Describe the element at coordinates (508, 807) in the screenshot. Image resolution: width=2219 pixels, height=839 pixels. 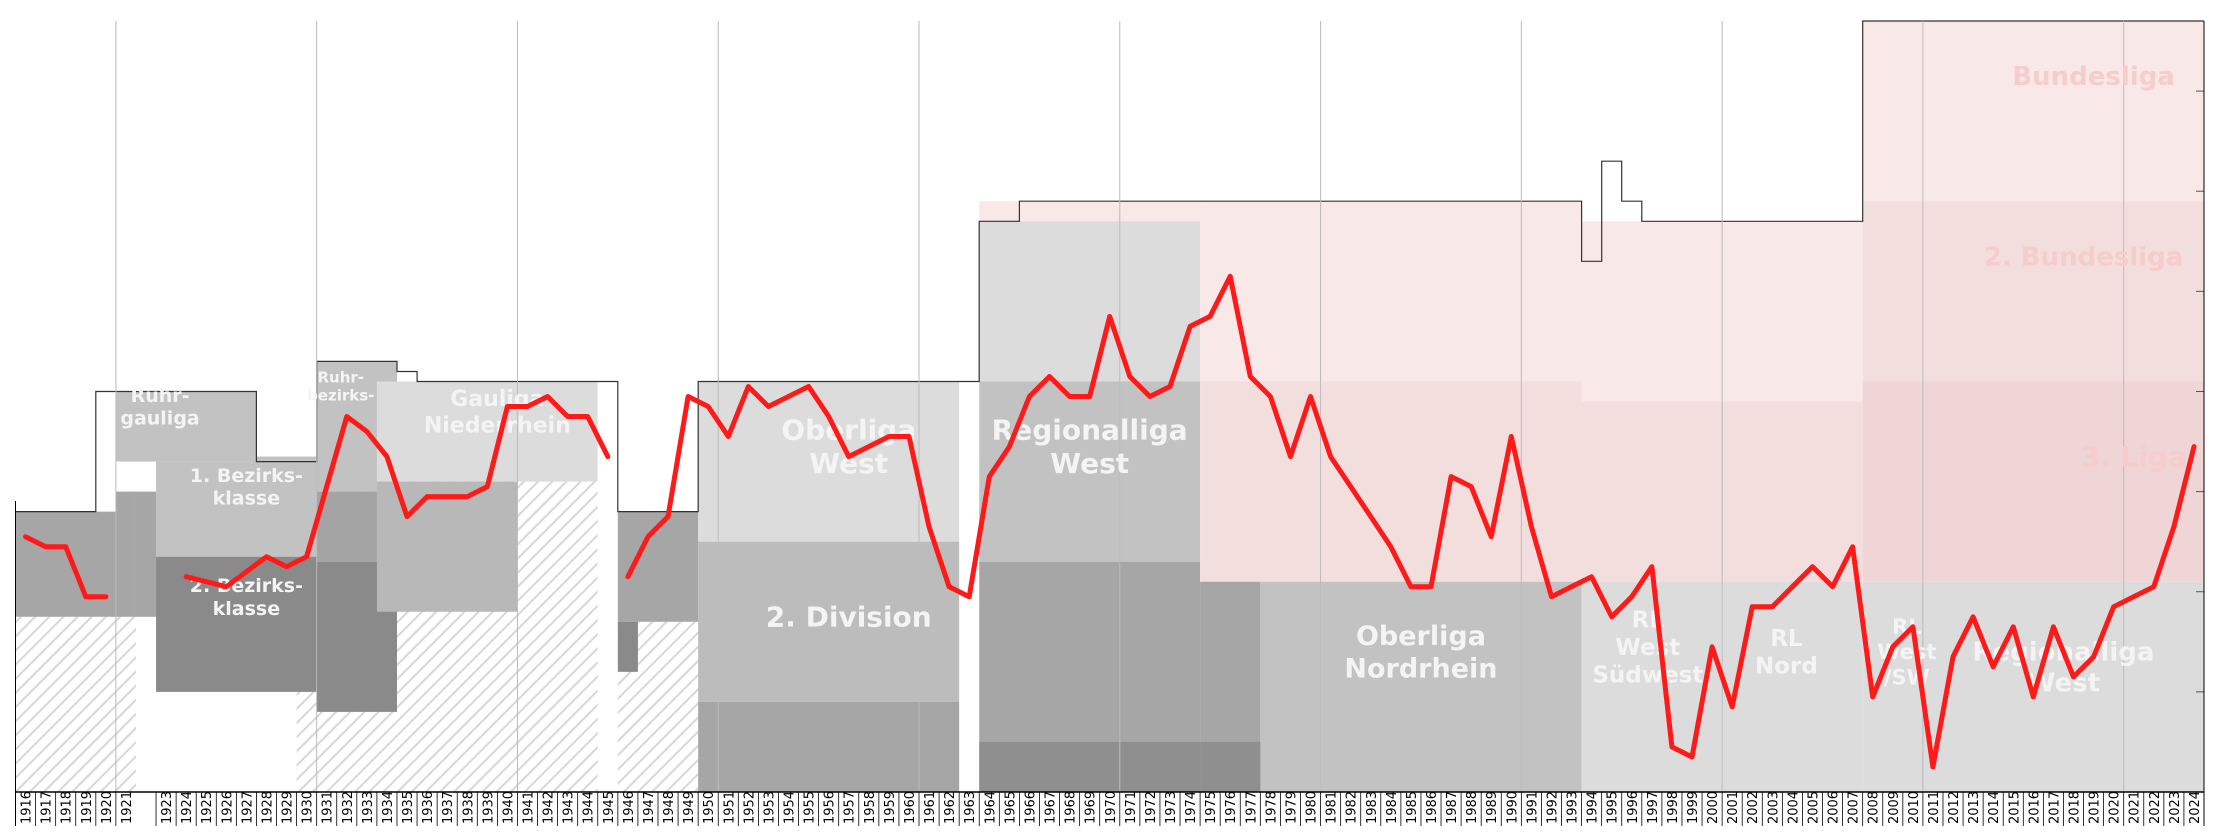
I see `x-tick-label: 1940` at that location.